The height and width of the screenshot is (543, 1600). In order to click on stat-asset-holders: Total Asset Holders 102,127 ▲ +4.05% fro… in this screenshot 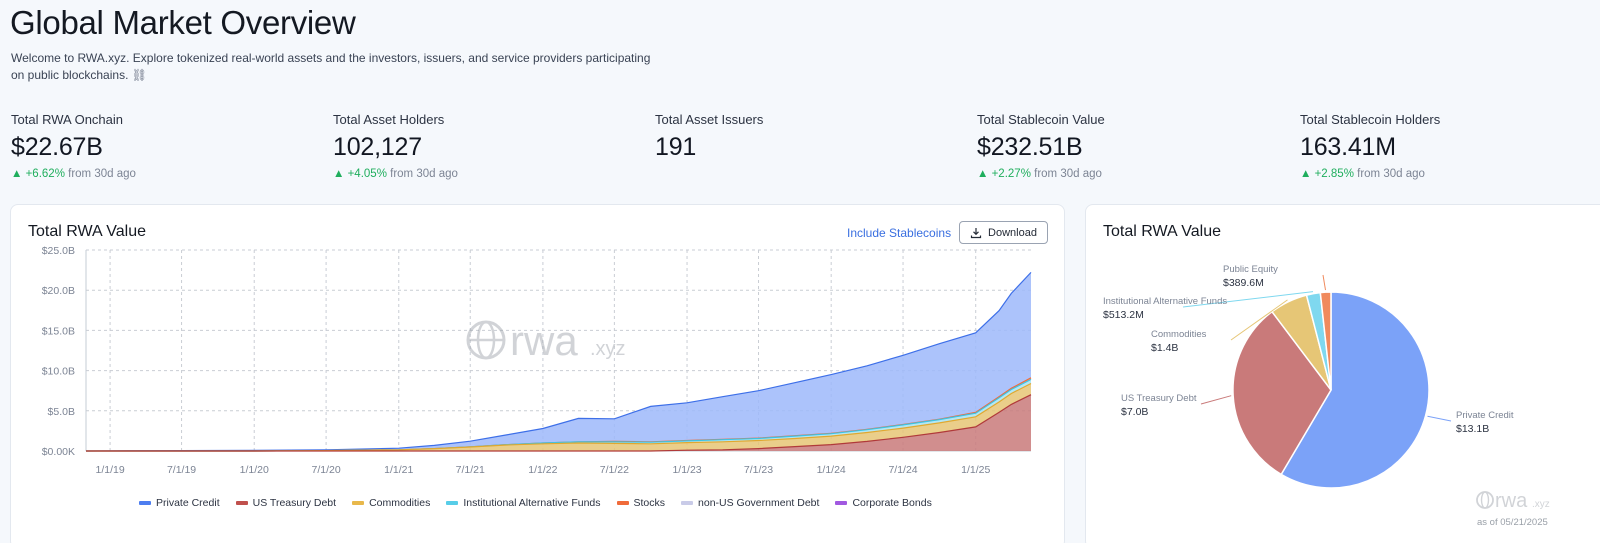, I will do `click(483, 146)`.